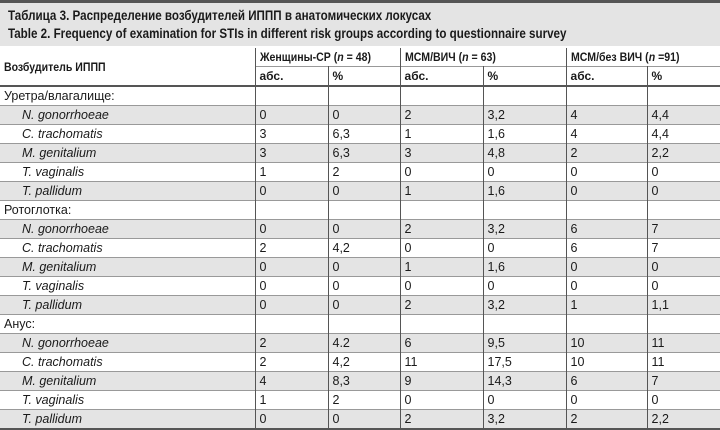  Describe the element at coordinates (683, 362) in the screenshot. I see `pct-cell: 11` at that location.